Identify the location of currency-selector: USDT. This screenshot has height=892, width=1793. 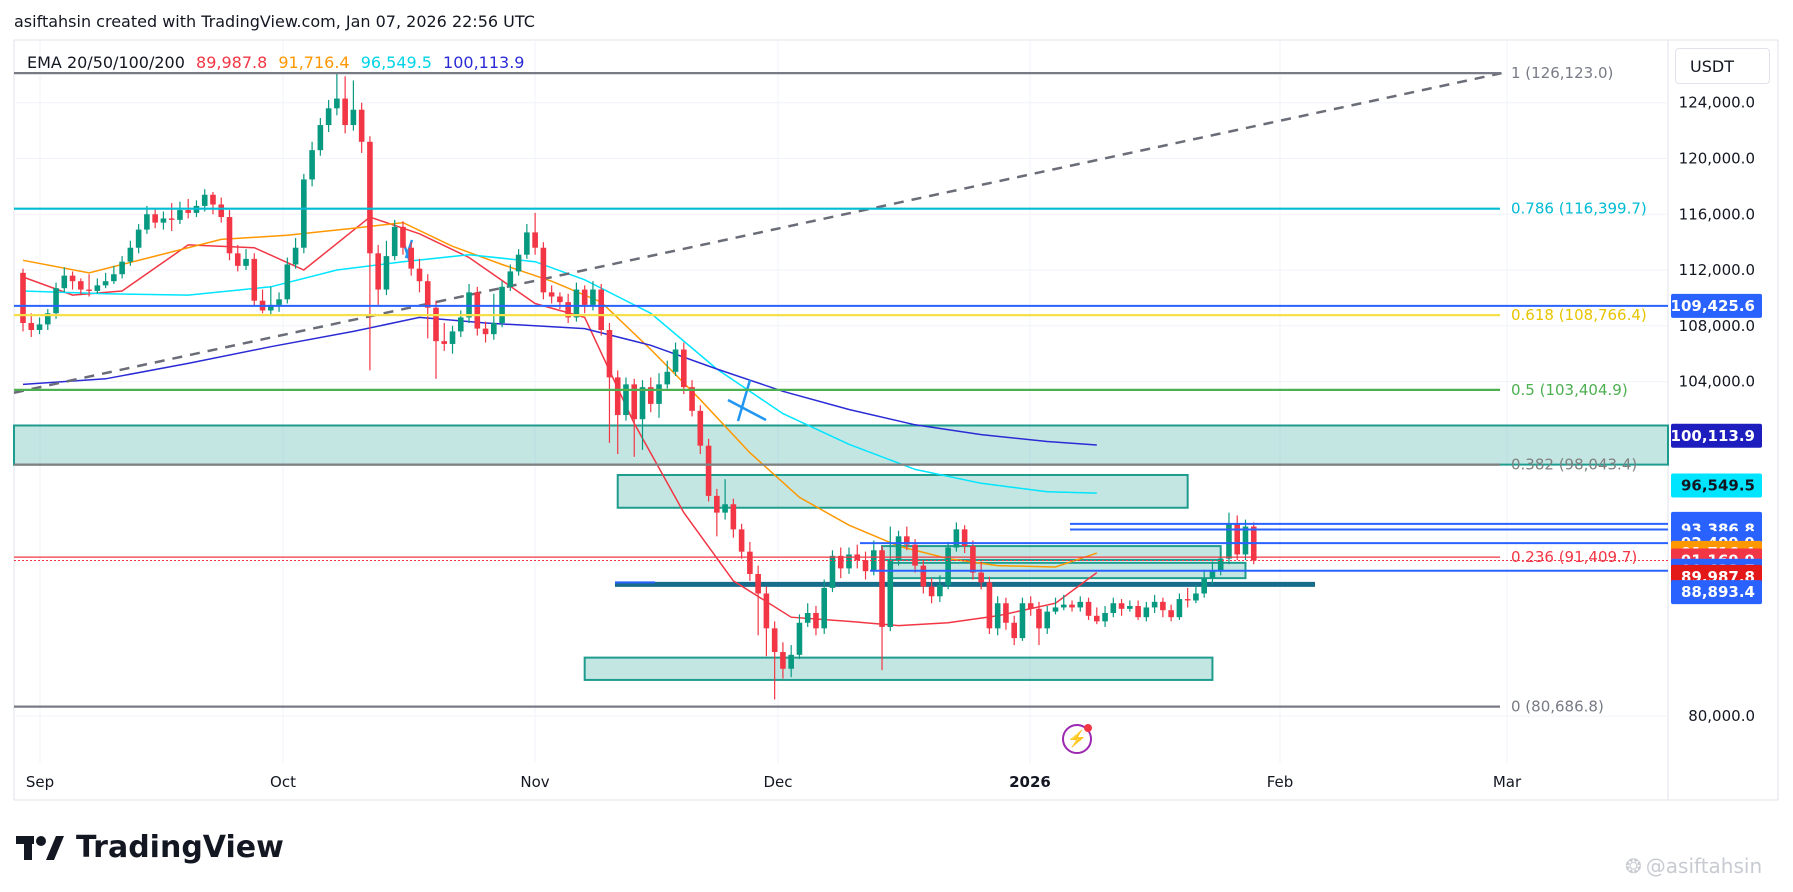
(1722, 66).